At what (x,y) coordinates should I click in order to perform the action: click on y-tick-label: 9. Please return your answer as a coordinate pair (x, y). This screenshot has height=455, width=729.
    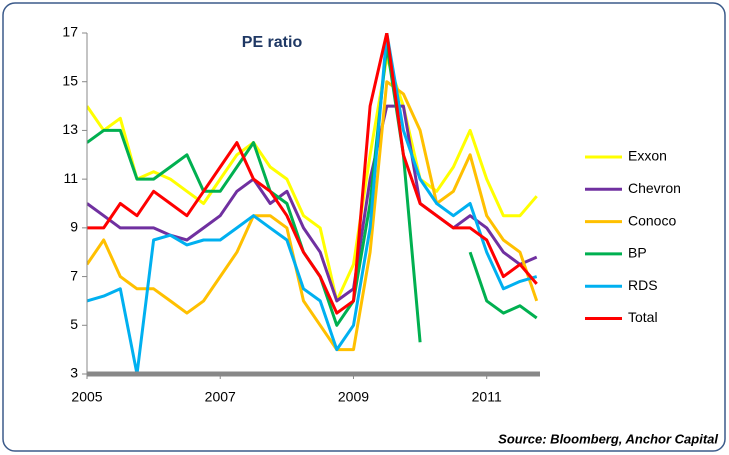
    Looking at the image, I should click on (74, 227).